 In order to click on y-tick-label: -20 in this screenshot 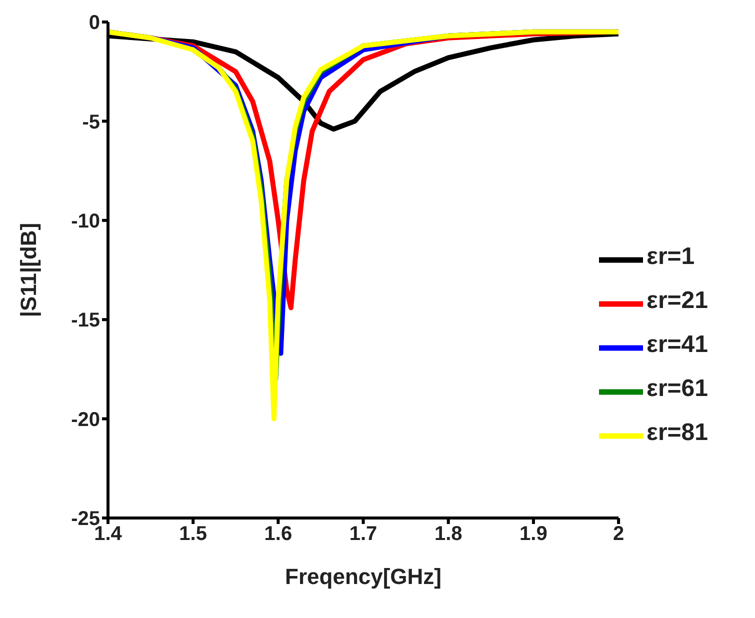, I will do `click(85, 419)`.